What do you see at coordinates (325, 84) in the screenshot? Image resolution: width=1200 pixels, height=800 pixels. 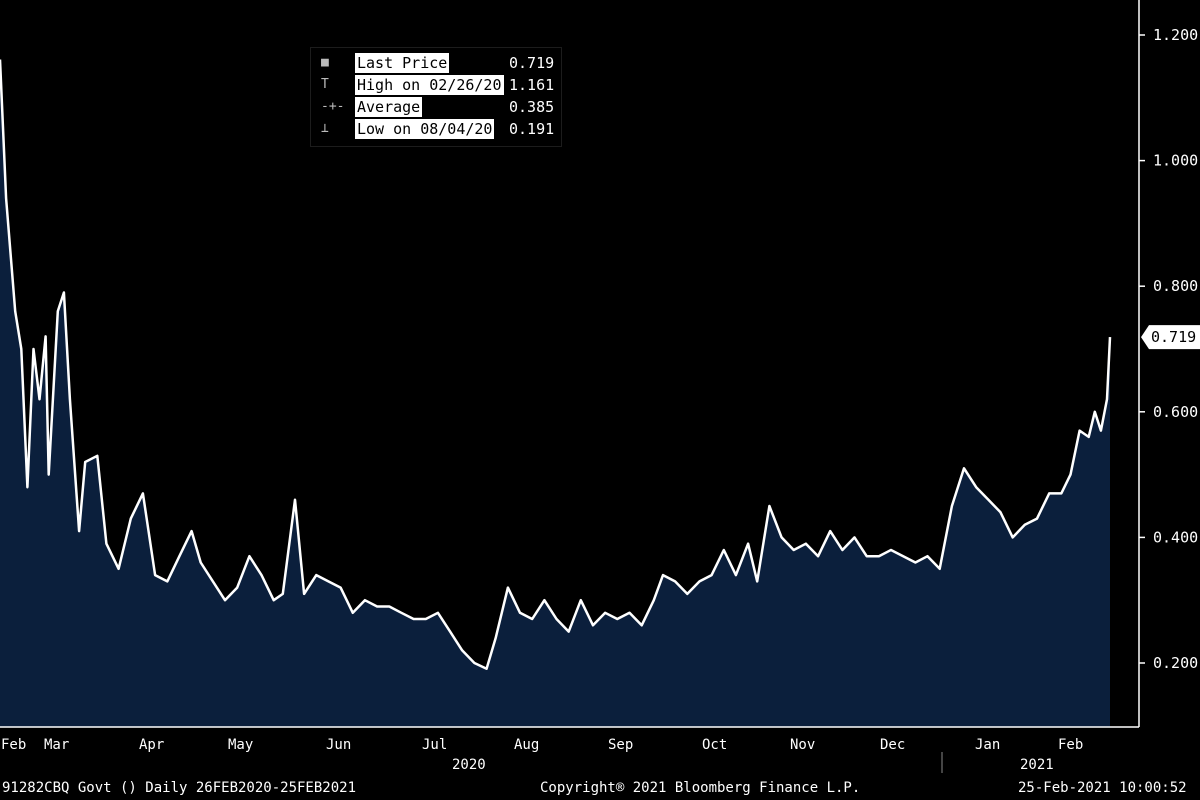 I see `high-marker-icon: T` at bounding box center [325, 84].